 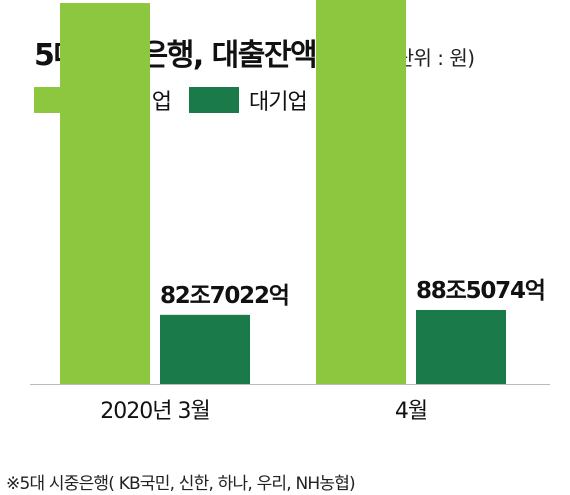 What do you see at coordinates (278, 102) in the screenshot?
I see `legend-label-large: 대기업` at bounding box center [278, 102].